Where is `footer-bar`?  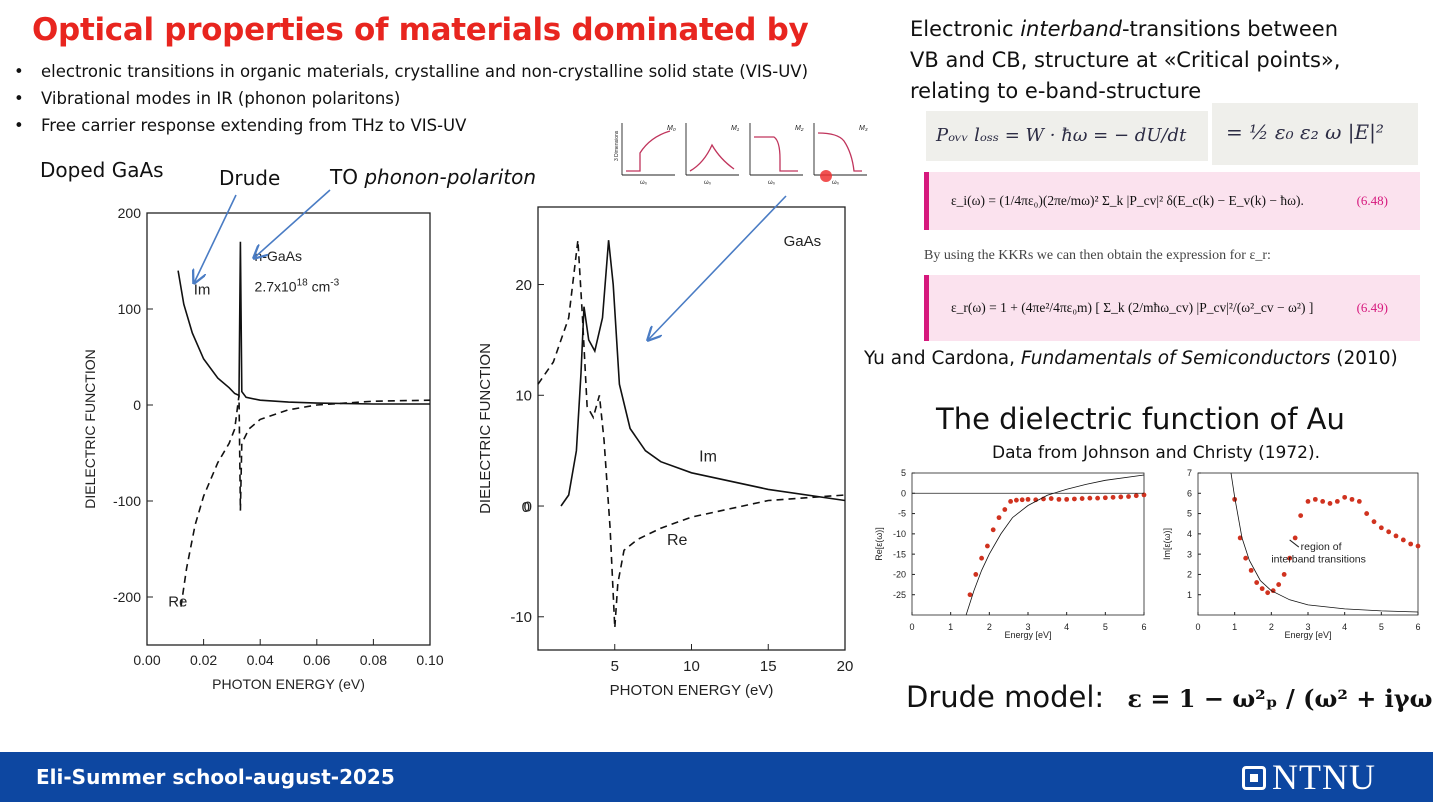 footer-bar is located at coordinates (716, 777).